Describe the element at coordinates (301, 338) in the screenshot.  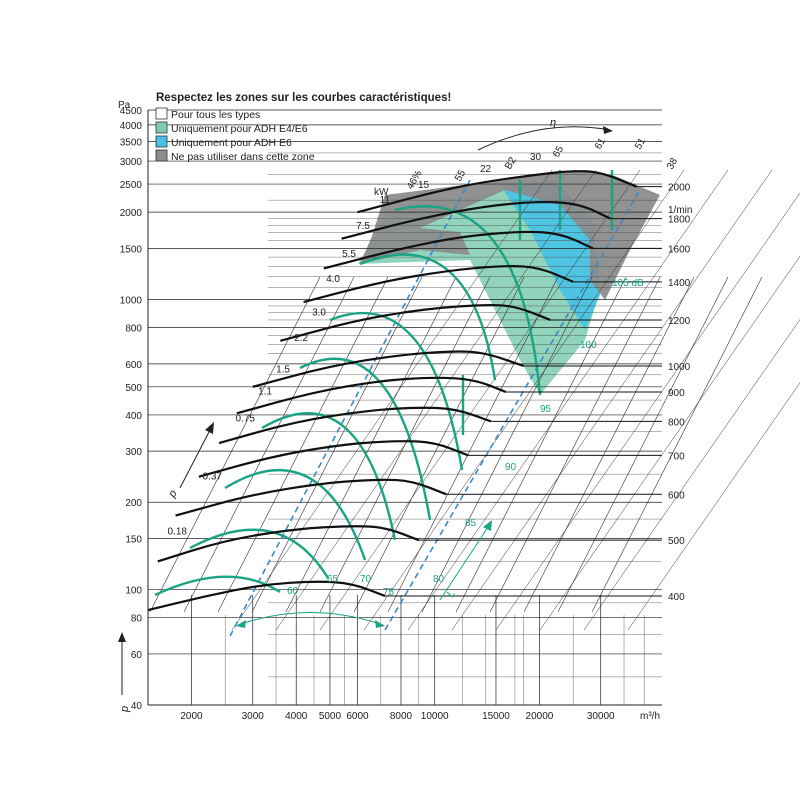
I see `power-label: 2.2` at that location.